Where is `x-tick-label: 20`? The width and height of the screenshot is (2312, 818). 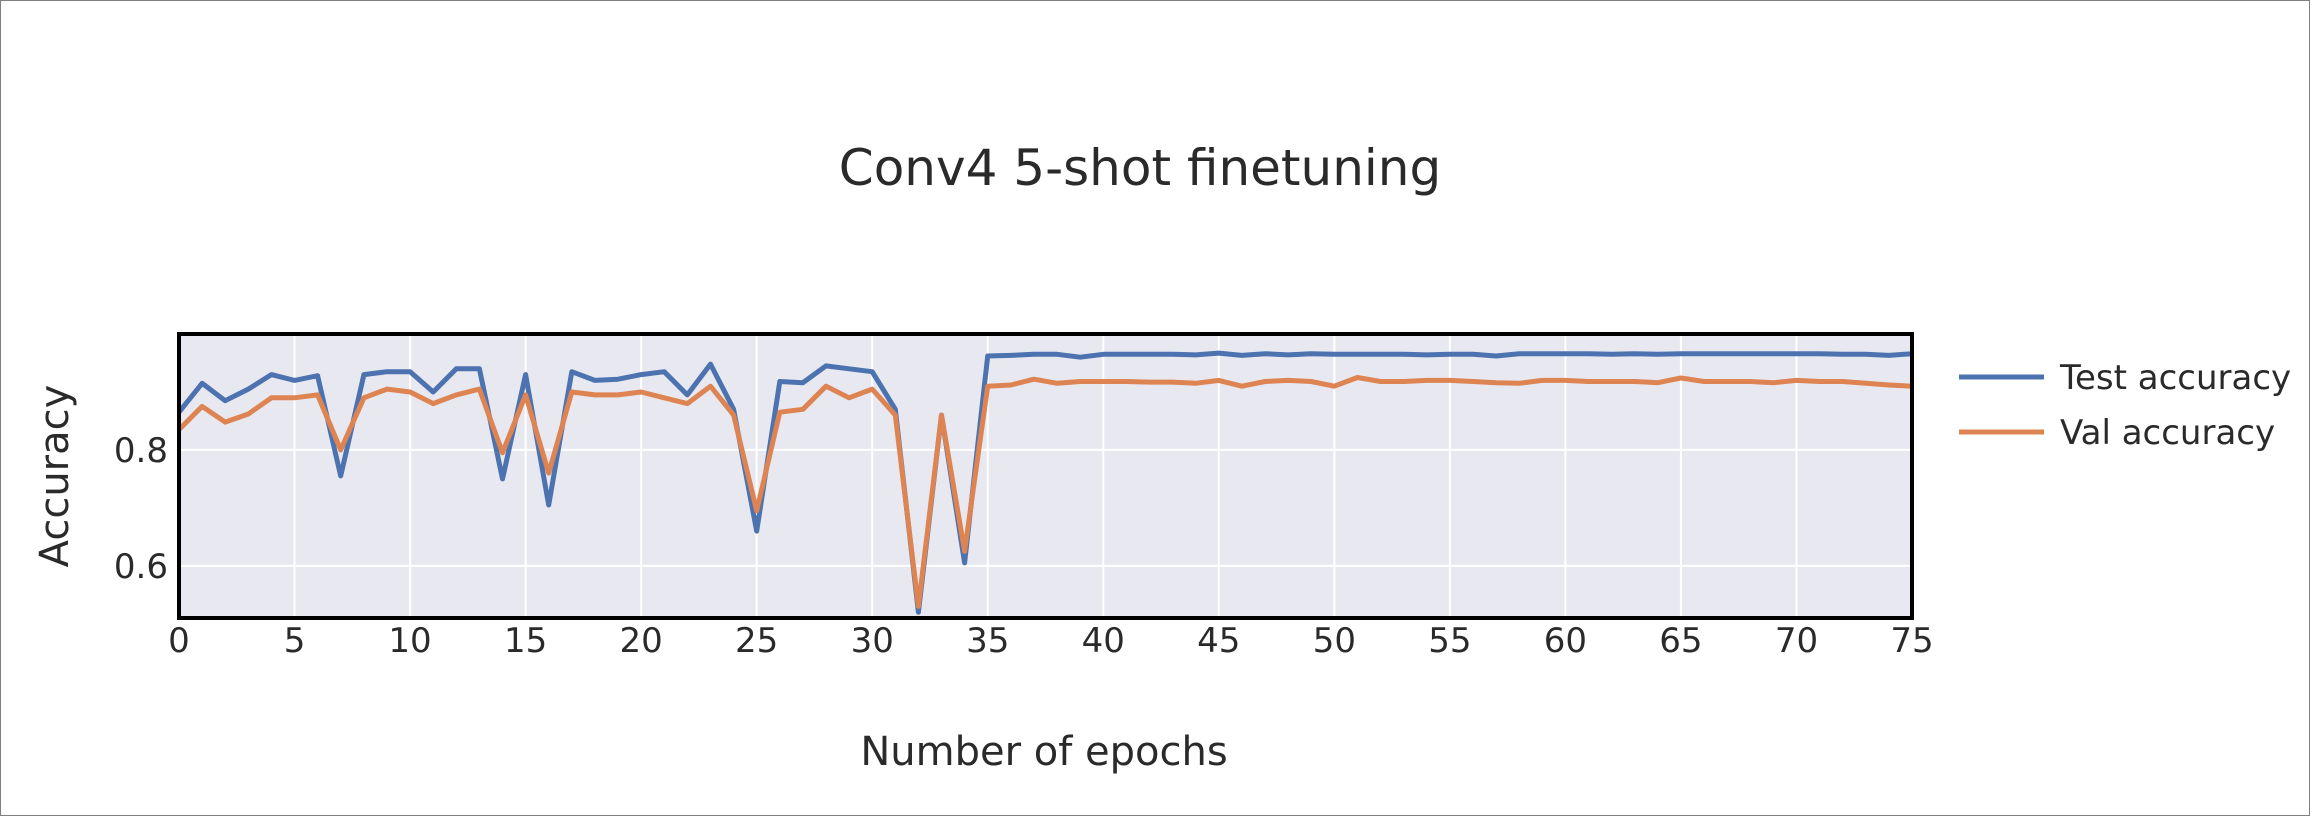
x-tick-label: 20 is located at coordinates (641, 641).